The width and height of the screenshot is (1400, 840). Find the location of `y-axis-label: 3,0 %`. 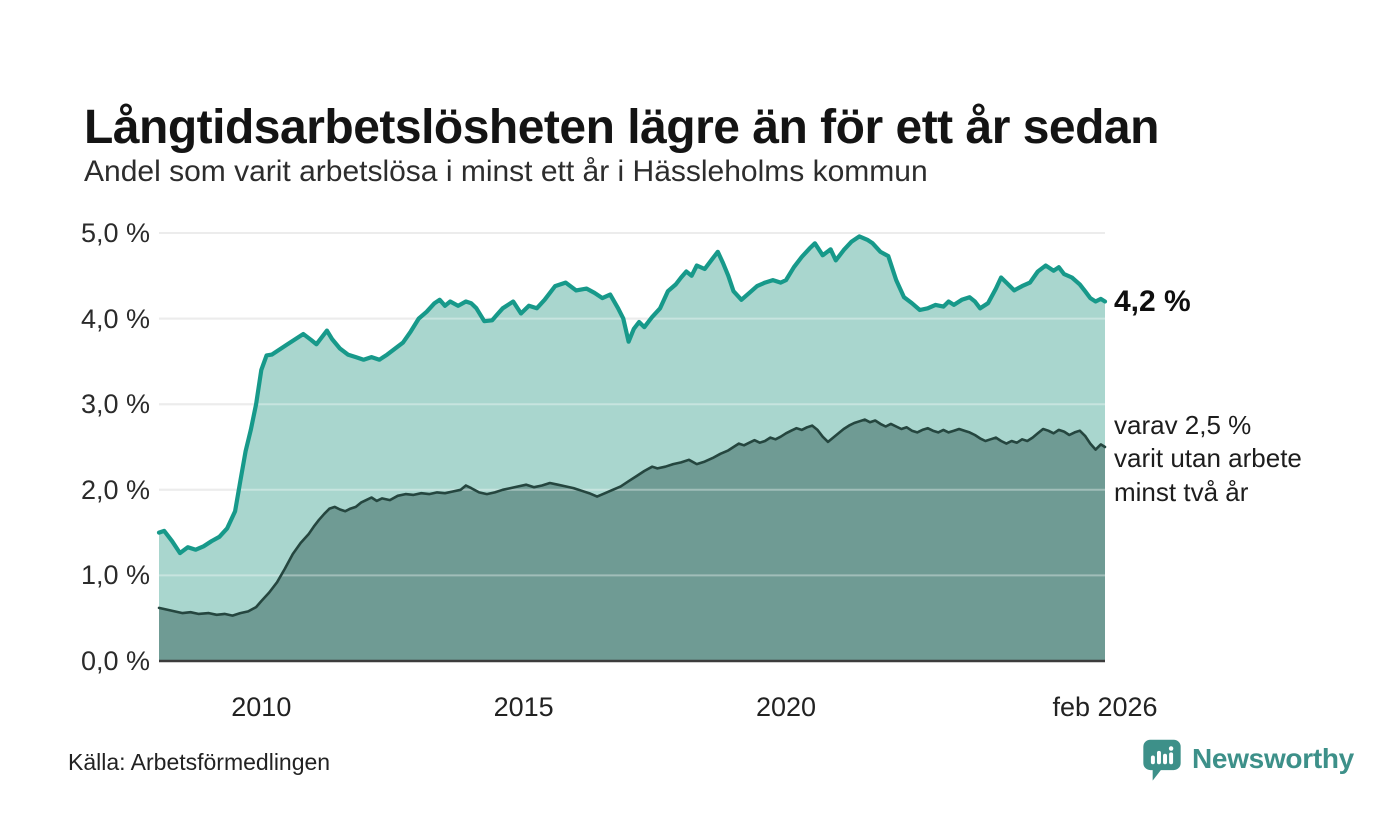

y-axis-label: 3,0 % is located at coordinates (115, 404).